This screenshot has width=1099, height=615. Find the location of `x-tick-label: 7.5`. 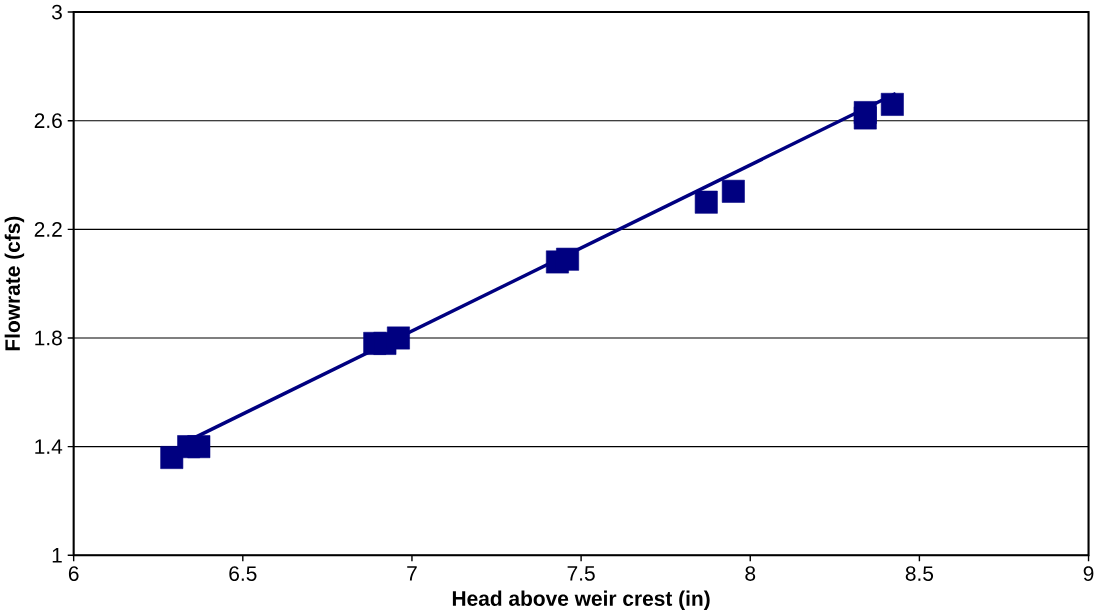

x-tick-label: 7.5 is located at coordinates (581, 573).